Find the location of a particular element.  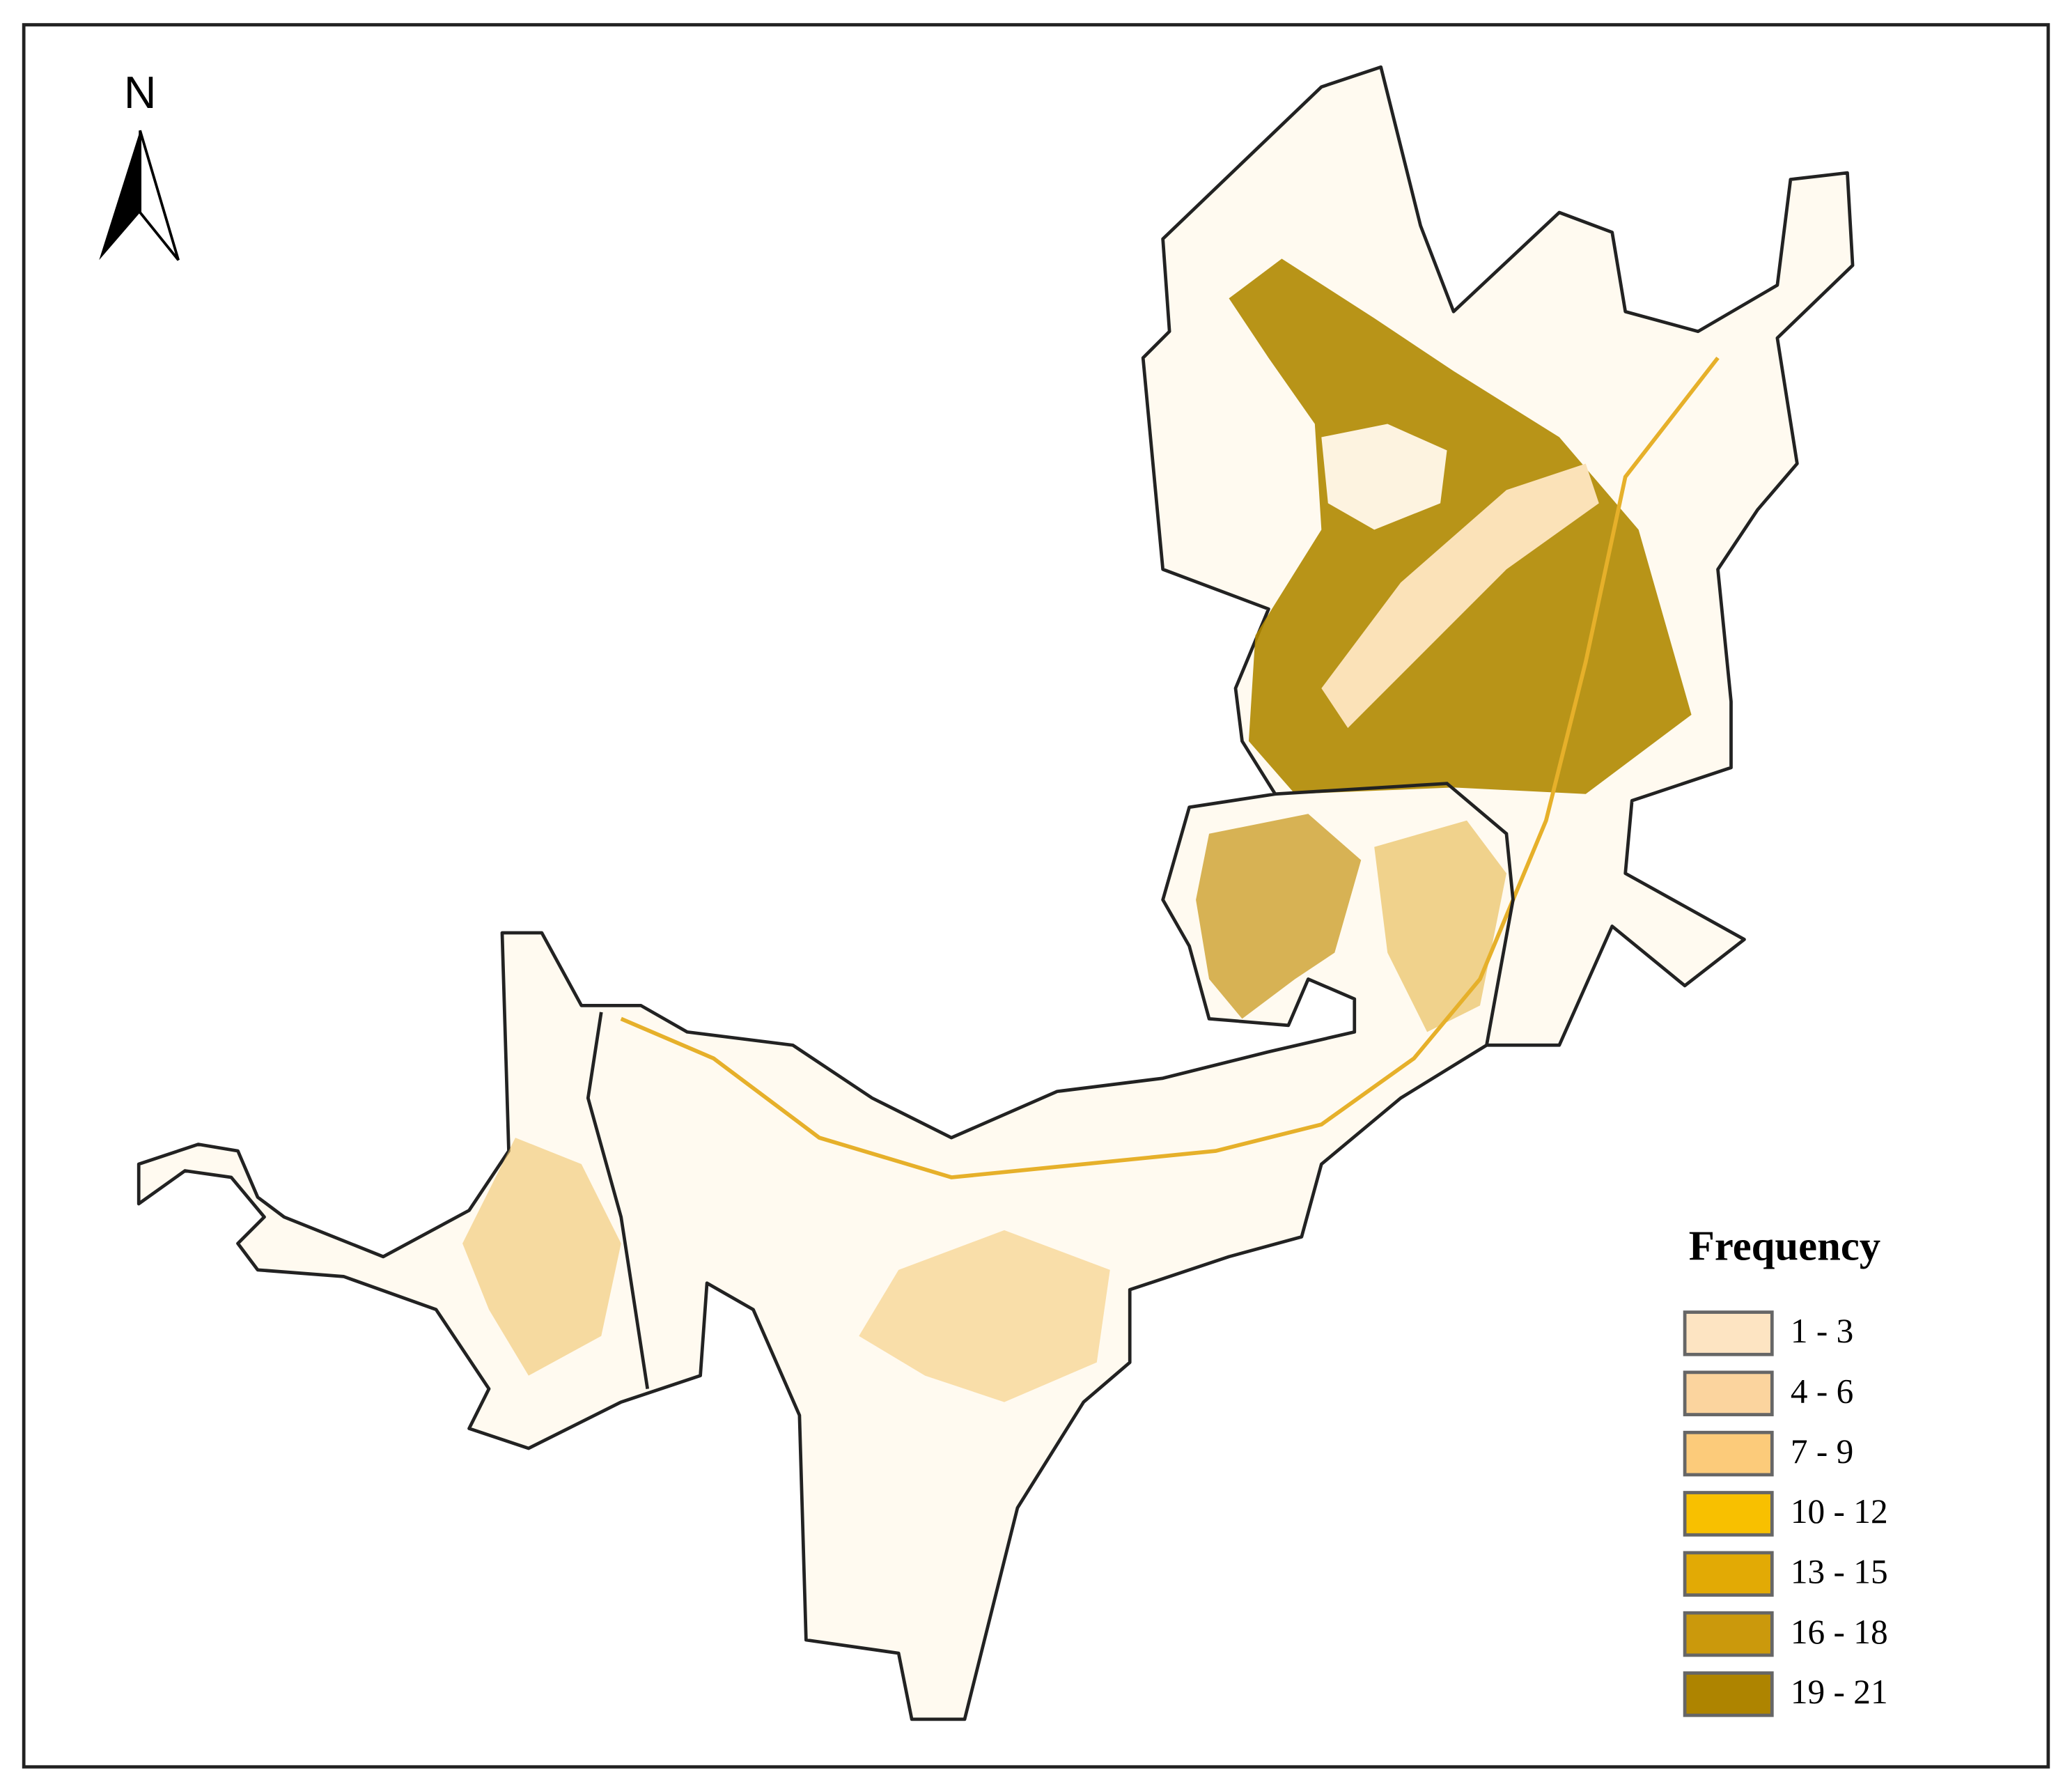

legend-label: 4 - 6 is located at coordinates (1822, 1391).